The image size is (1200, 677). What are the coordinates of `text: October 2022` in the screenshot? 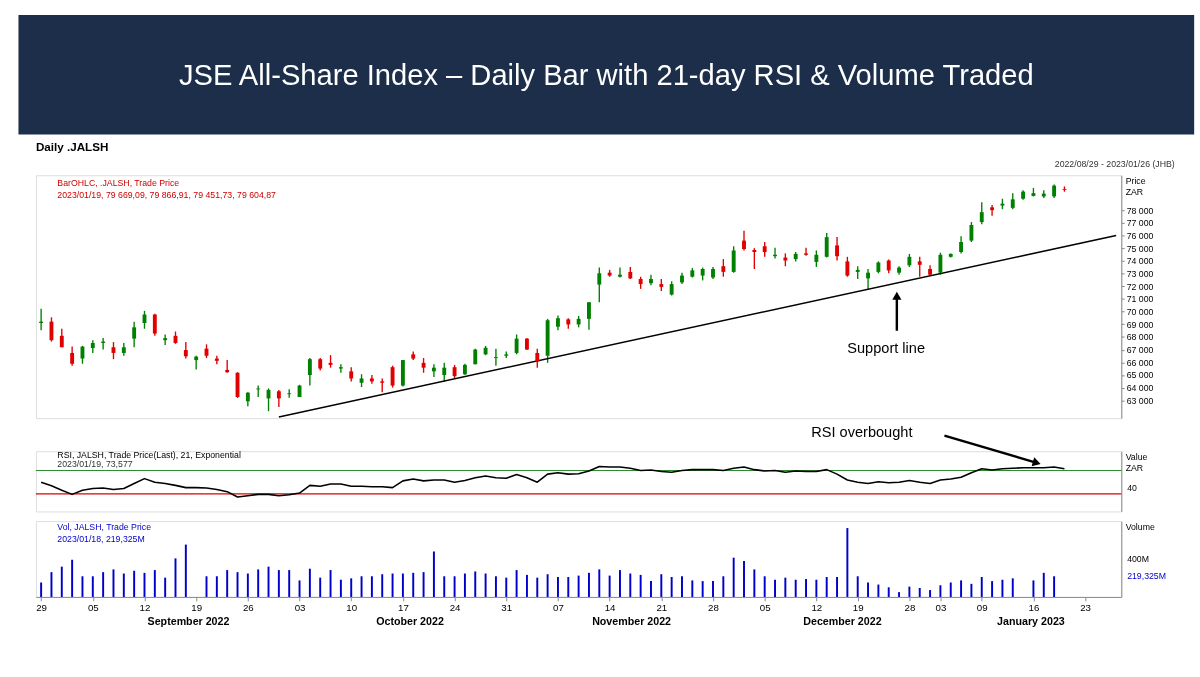 It's located at (410, 621).